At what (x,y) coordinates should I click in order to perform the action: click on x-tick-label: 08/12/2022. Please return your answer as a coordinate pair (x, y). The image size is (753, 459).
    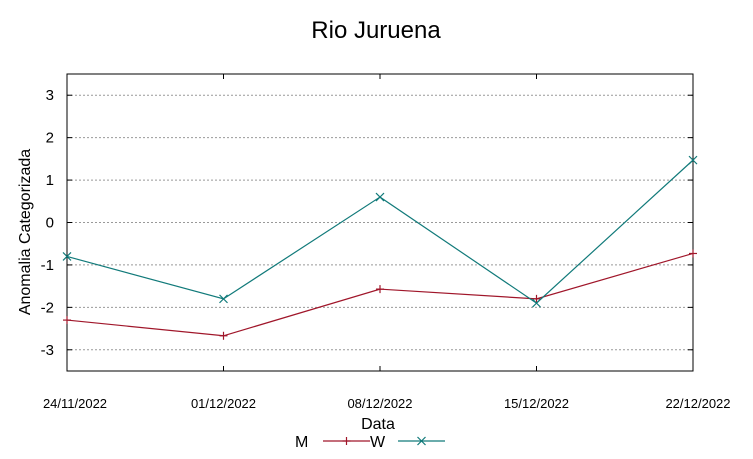
    Looking at the image, I should click on (379, 403).